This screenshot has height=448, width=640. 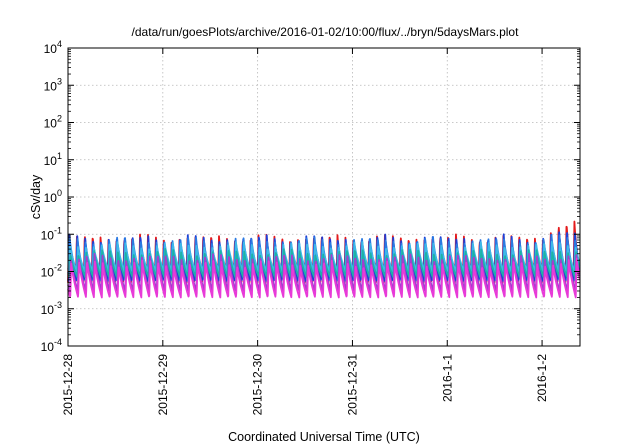 What do you see at coordinates (51, 308) in the screenshot?
I see `y-tick-label: 10⁻³` at bounding box center [51, 308].